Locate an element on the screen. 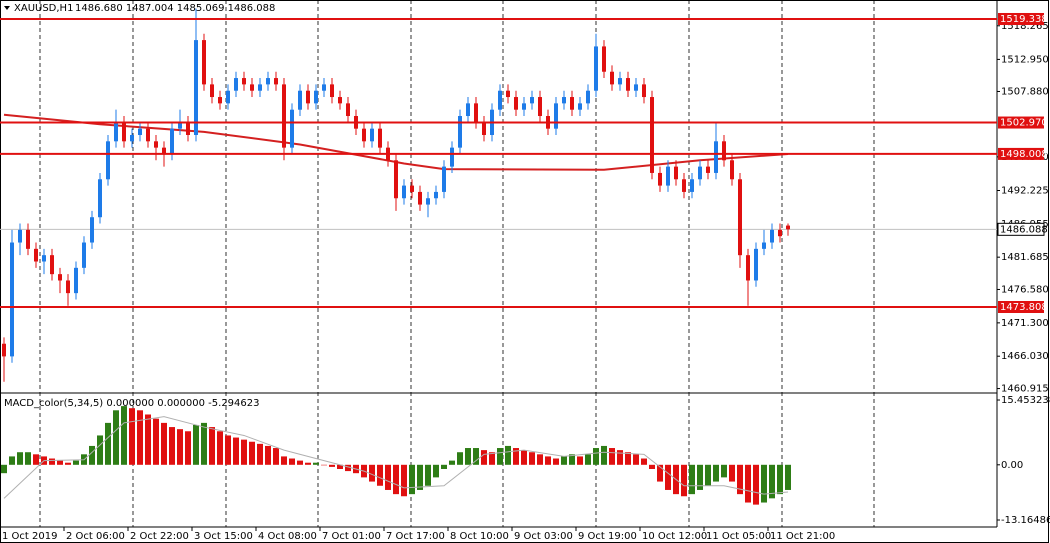 Image resolution: width=1050 pixels, height=543 pixels. y-tick-label: 1518.265 is located at coordinates (1025, 26).